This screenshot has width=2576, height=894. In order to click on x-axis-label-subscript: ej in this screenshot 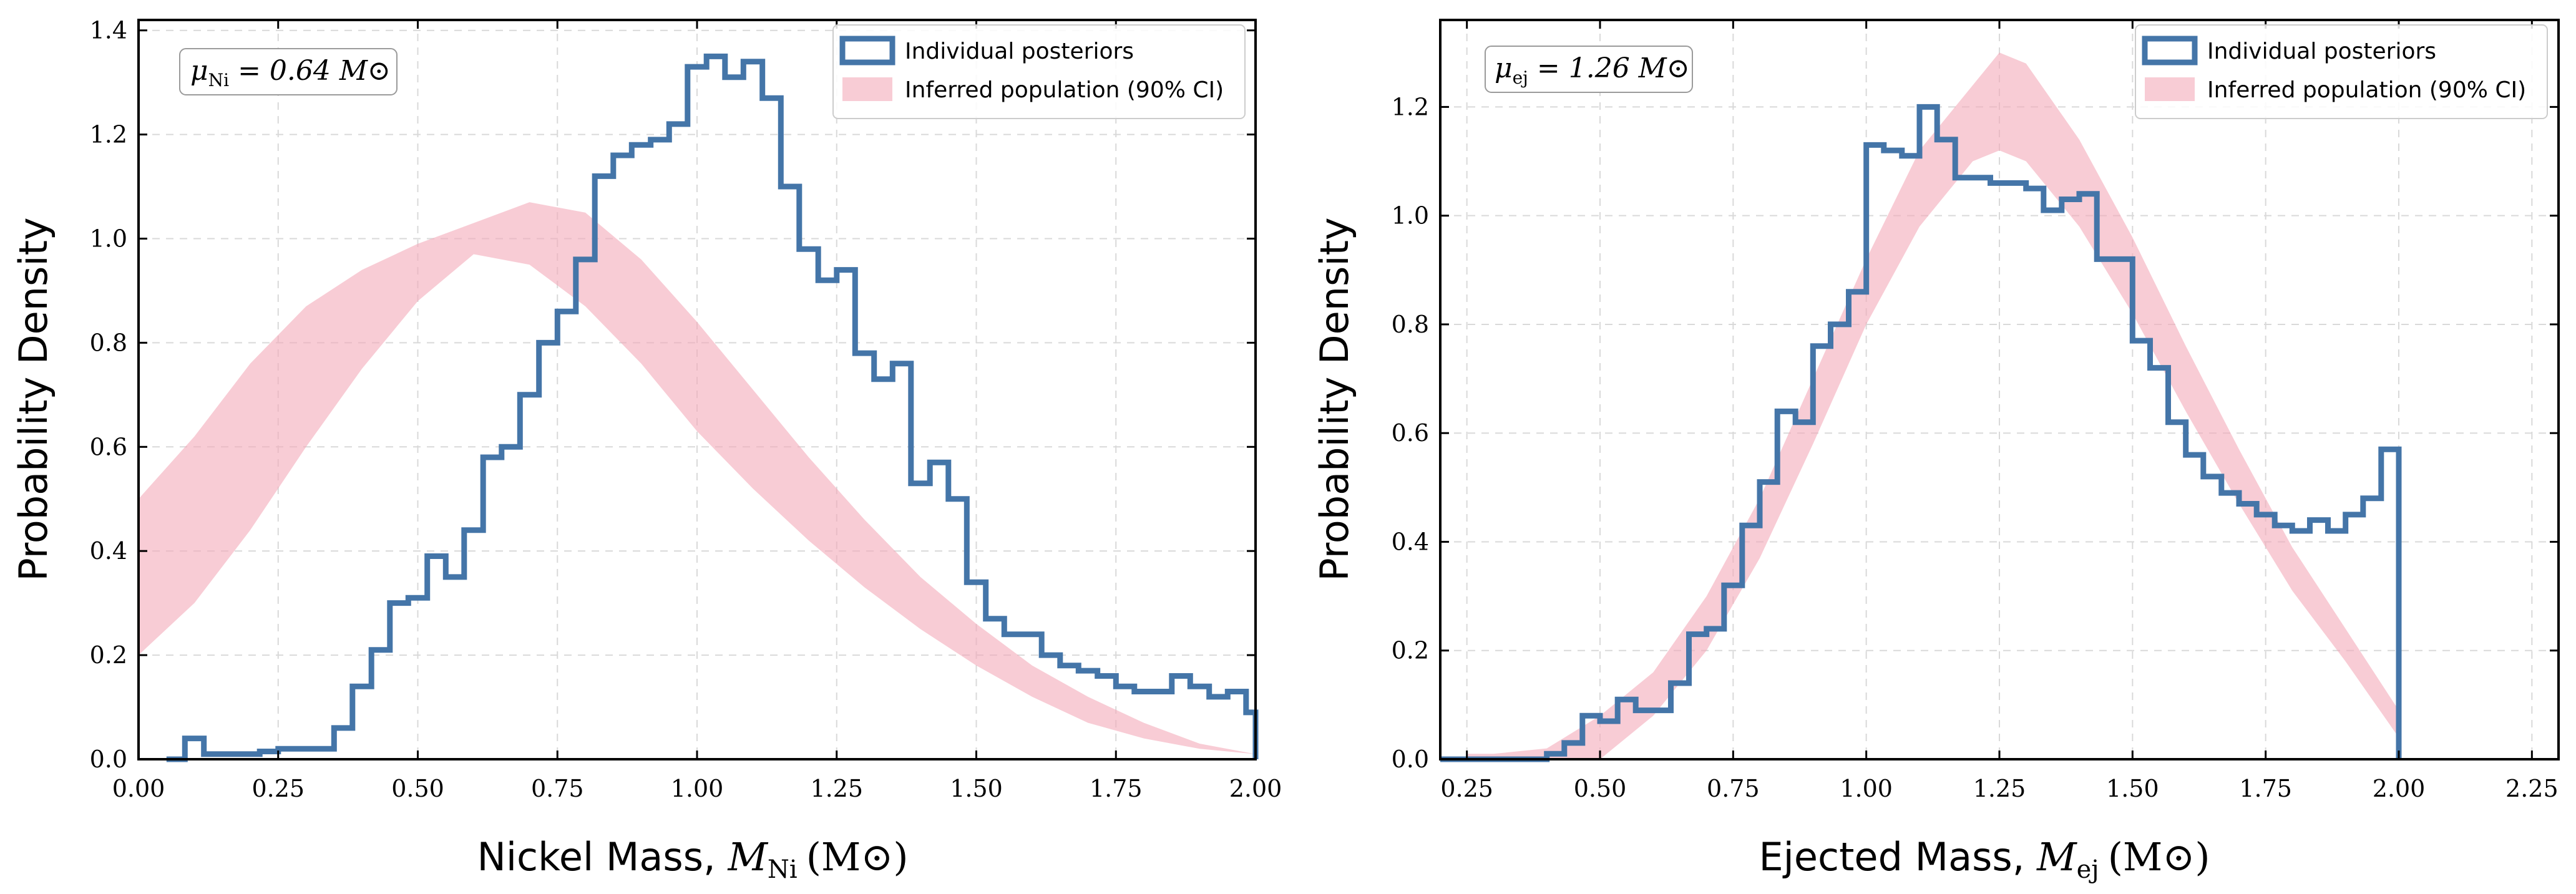, I will do `click(2088, 869)`.